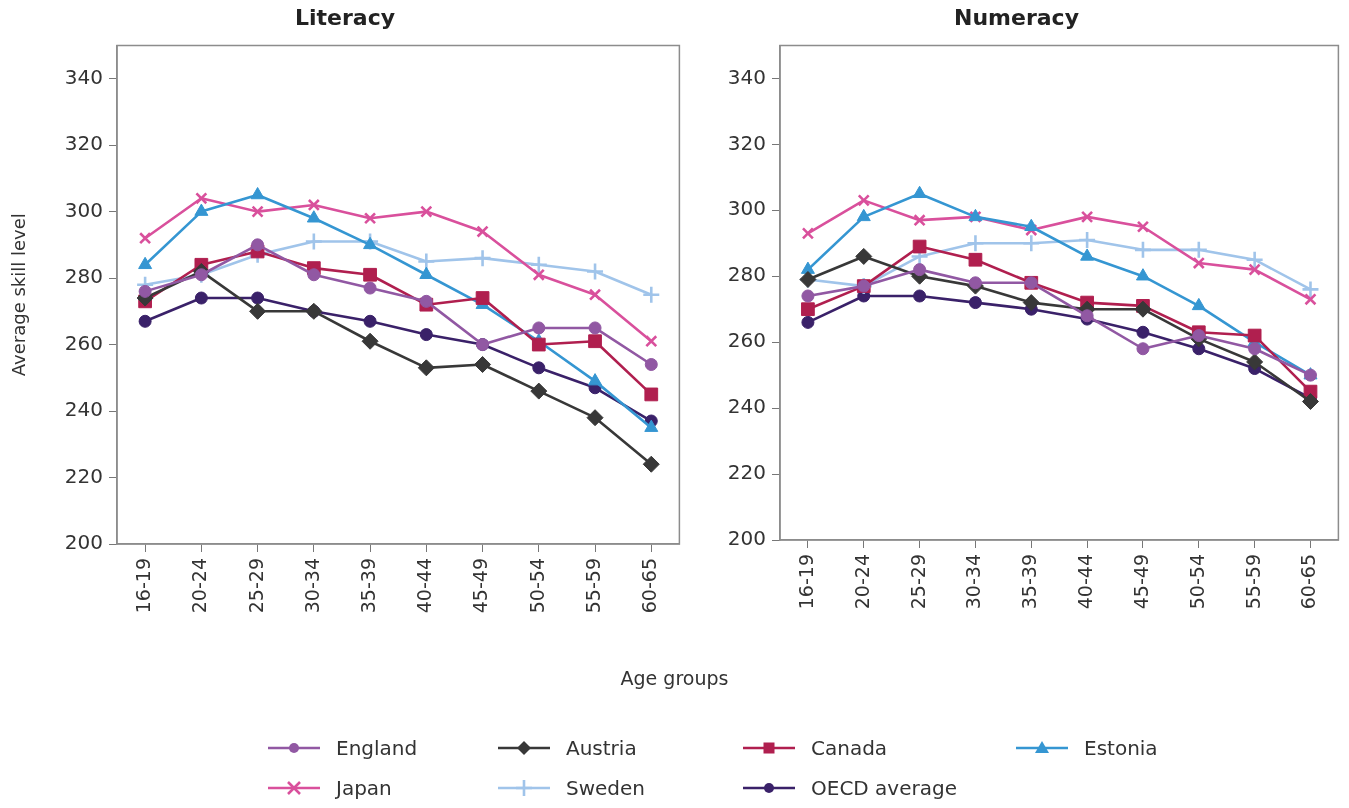 The height and width of the screenshot is (808, 1349). Describe the element at coordinates (606, 788) in the screenshot. I see `legend-label: Sweden` at that location.